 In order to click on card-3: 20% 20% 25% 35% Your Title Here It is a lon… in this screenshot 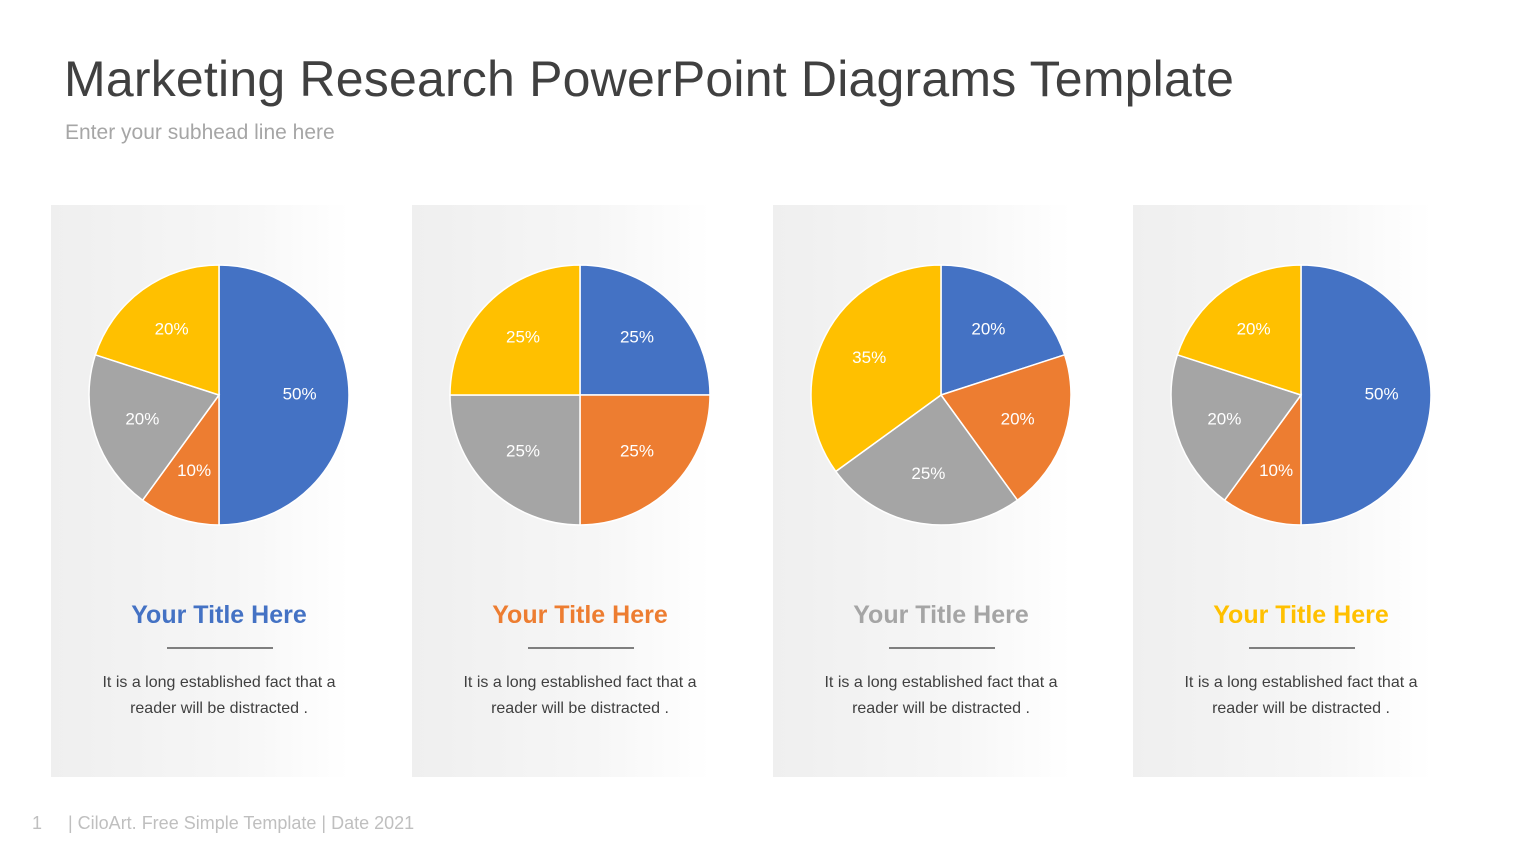, I will do `click(922, 491)`.